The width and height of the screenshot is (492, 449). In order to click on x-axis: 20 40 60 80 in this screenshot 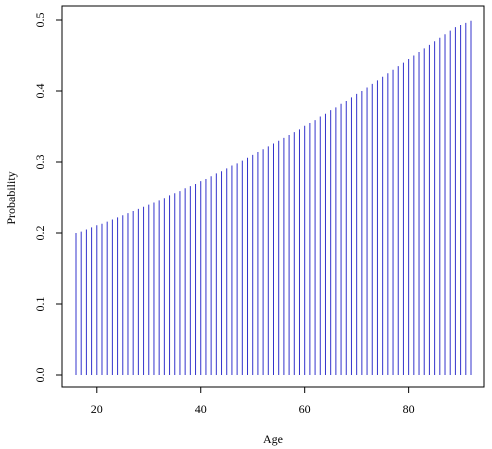, I will do `click(253, 401)`.